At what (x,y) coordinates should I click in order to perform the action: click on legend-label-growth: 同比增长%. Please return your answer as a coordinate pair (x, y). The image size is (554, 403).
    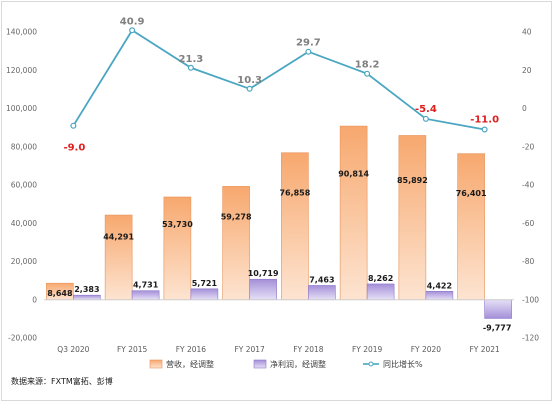
    Looking at the image, I should click on (403, 364).